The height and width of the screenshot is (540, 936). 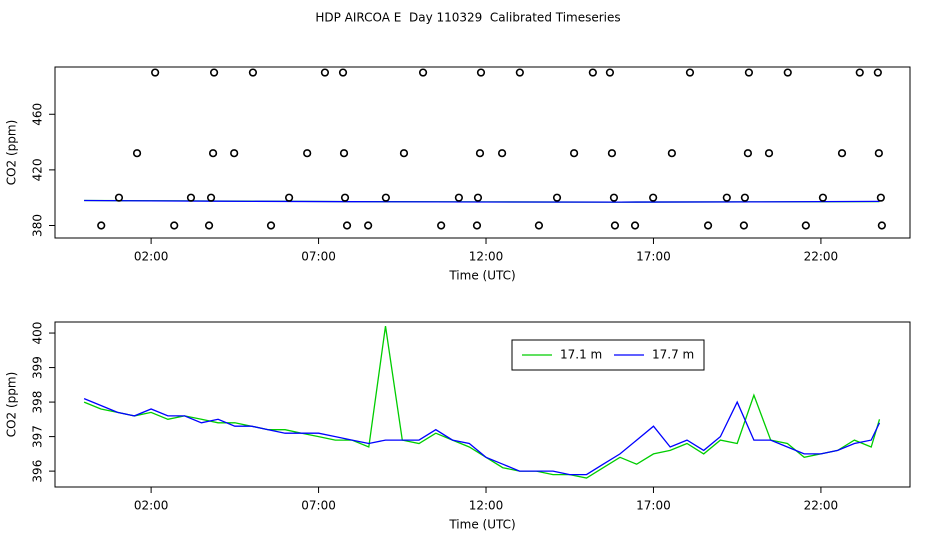 I want to click on legend-label: 17.1 m, so click(x=581, y=355).